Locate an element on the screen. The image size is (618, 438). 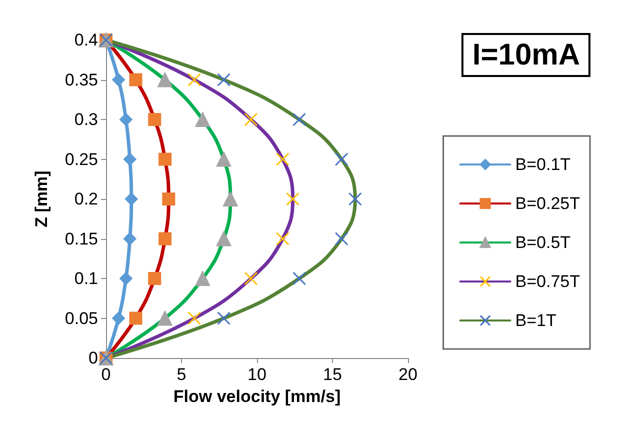
text: I=10mA is located at coordinates (526, 55).